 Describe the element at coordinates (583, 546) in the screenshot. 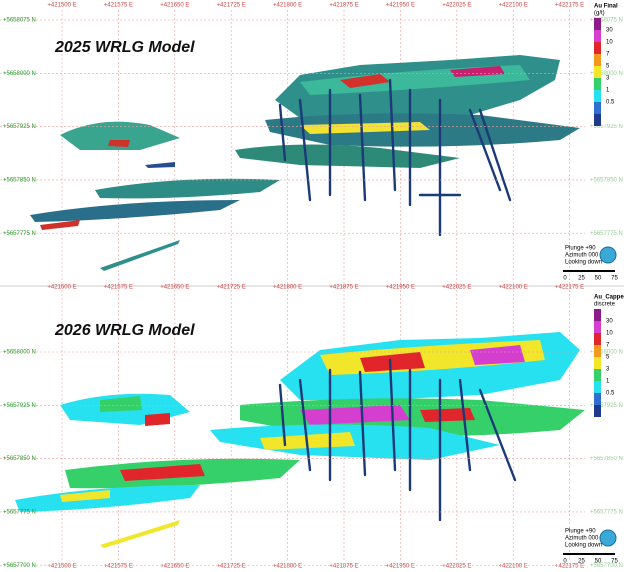

I see `view-label: Looking down` at that location.